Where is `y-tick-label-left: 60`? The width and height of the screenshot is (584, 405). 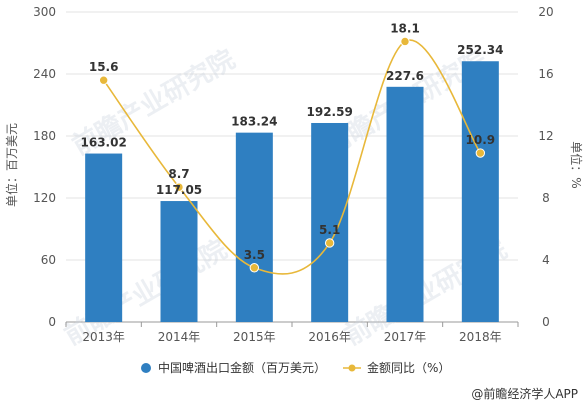 y-tick-label-left: 60 is located at coordinates (48, 260).